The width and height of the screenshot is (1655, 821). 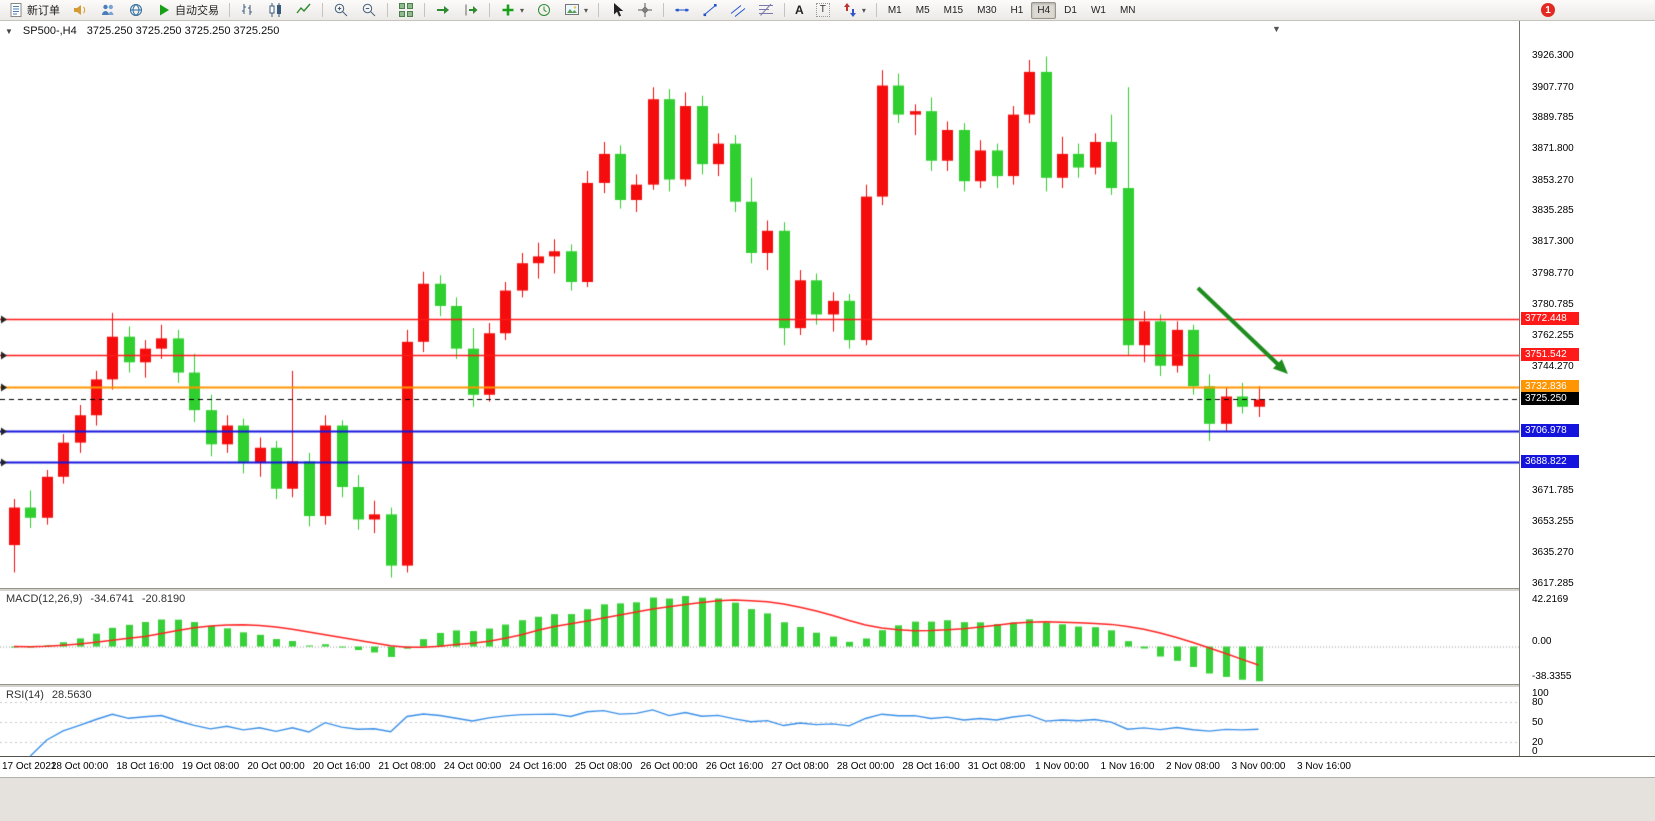 What do you see at coordinates (471, 10) in the screenshot?
I see `chart-shift-icon` at bounding box center [471, 10].